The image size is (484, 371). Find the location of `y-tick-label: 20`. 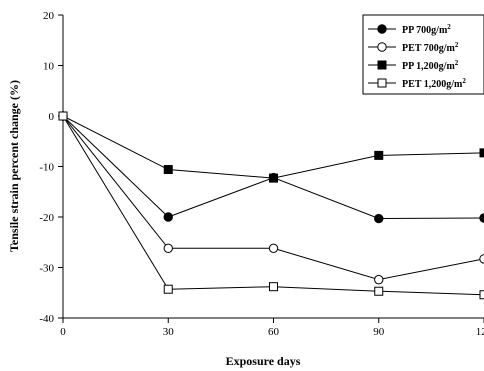

y-tick-label: 20 is located at coordinates (49, 16).